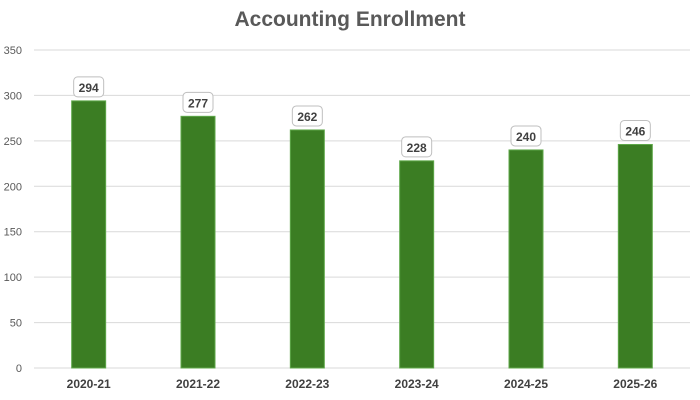 The width and height of the screenshot is (700, 400). I want to click on data-label: 246, so click(635, 131).